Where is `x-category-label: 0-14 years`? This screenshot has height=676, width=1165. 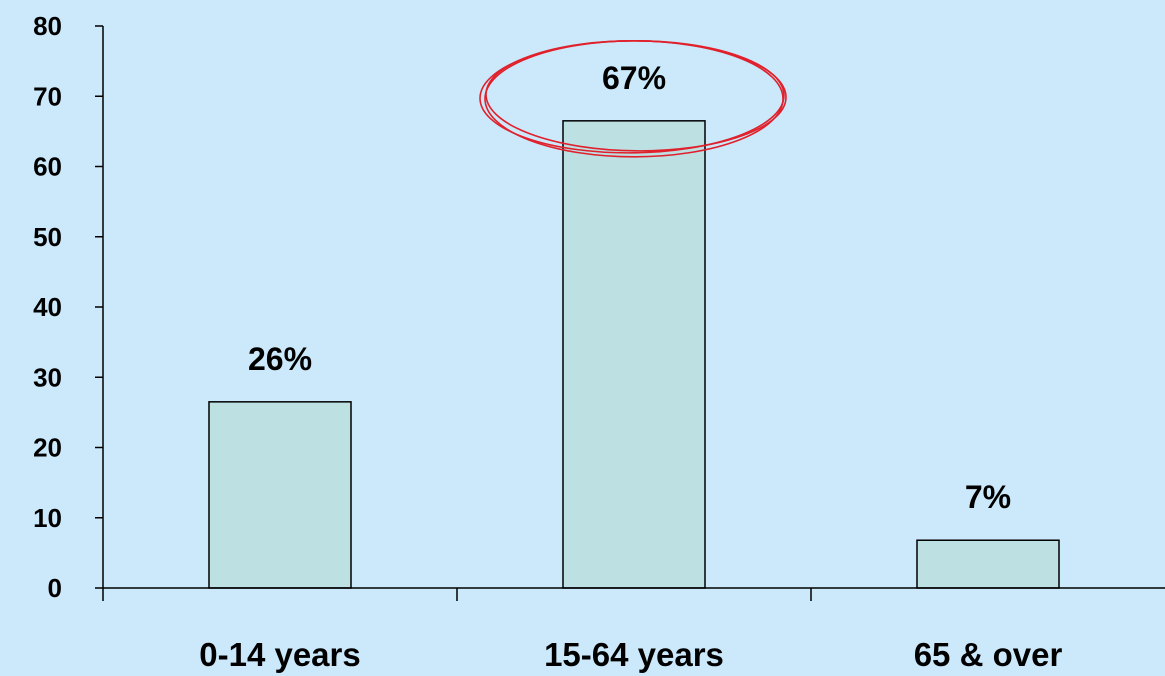
x-category-label: 0-14 years is located at coordinates (279, 654).